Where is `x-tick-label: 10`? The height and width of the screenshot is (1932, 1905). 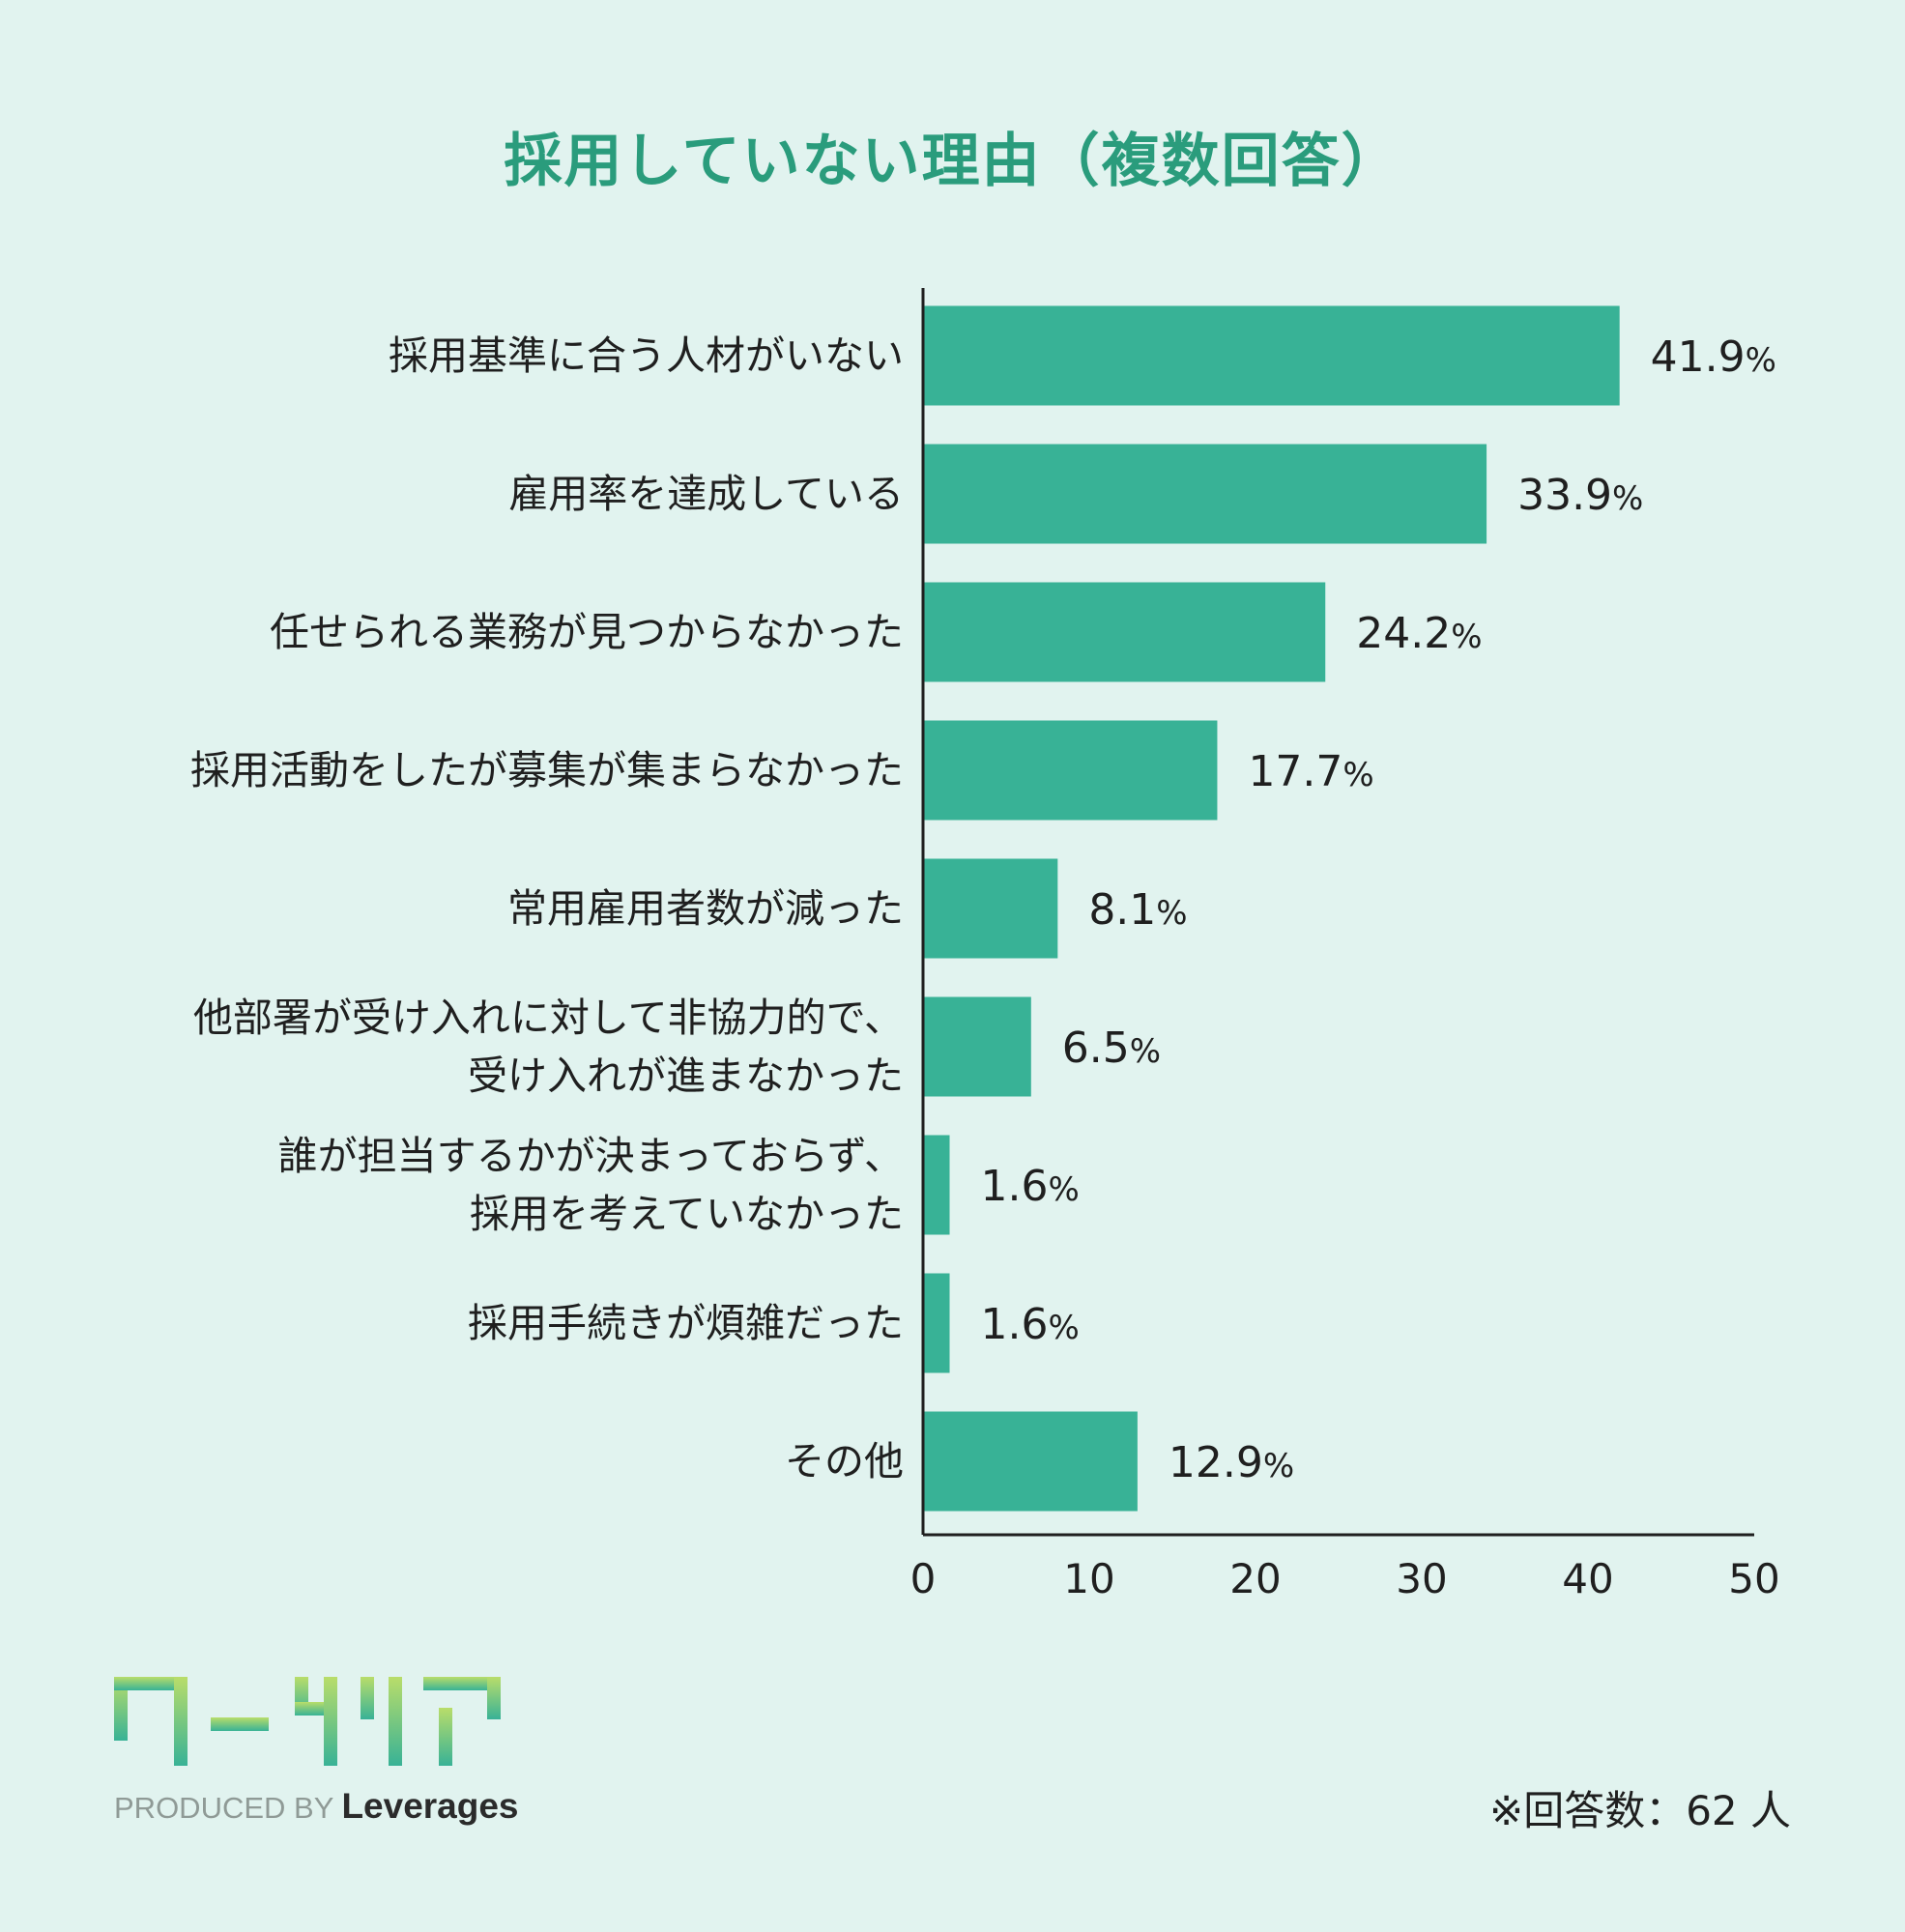 x-tick-label: 10 is located at coordinates (1088, 1578).